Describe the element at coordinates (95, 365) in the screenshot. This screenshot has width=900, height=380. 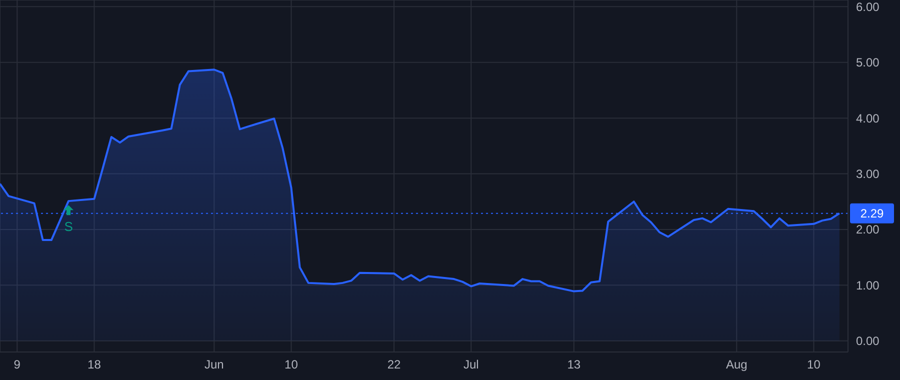
I see `x-tick-label: 18` at that location.